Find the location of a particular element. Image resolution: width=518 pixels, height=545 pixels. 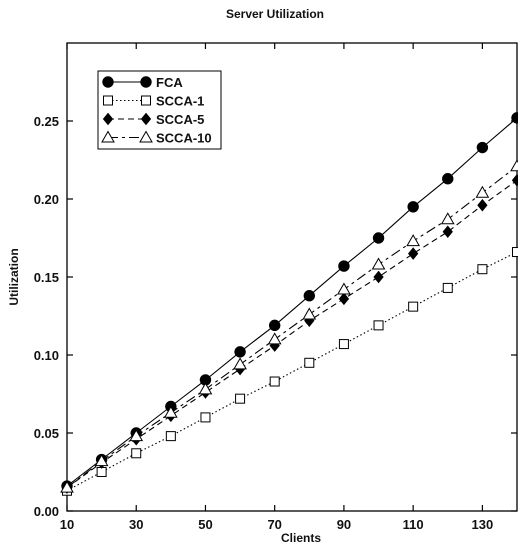

x-tick-label: 70 is located at coordinates (274, 524).